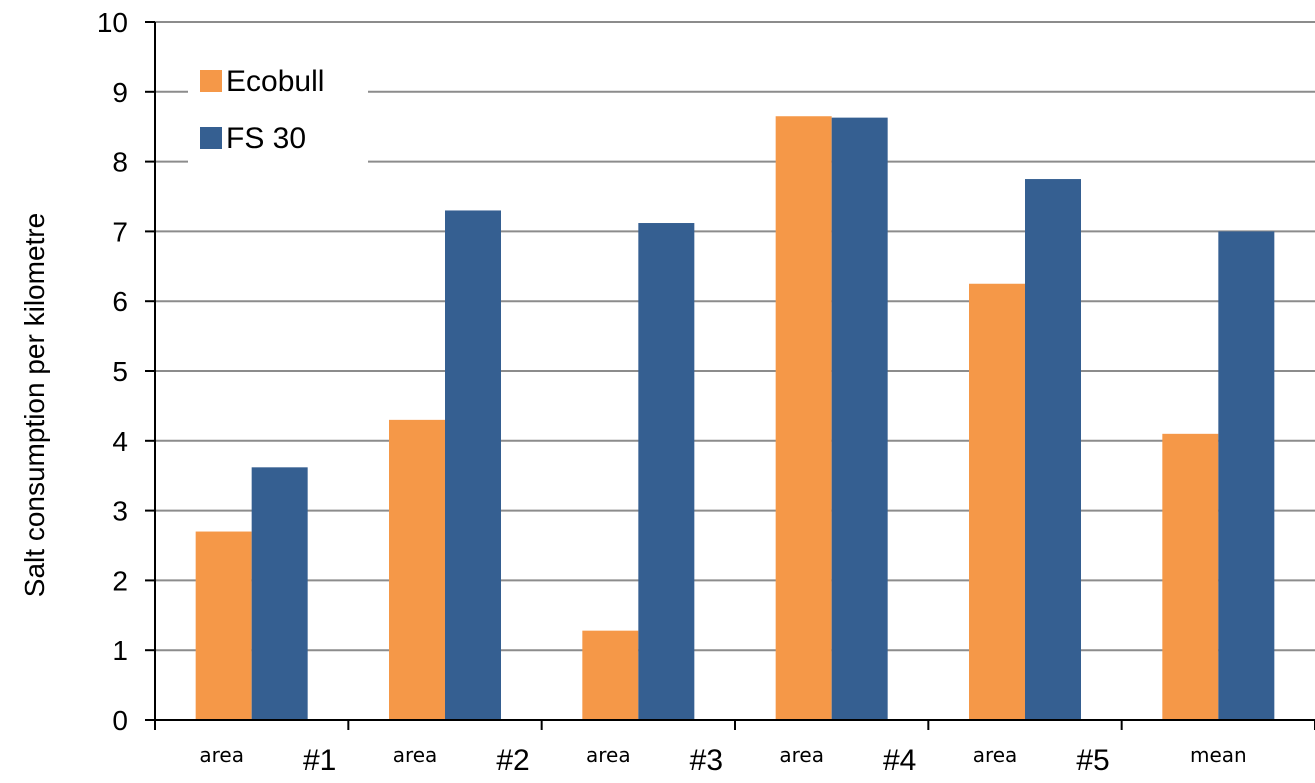  Describe the element at coordinates (120, 580) in the screenshot. I see `y-tick-label: 2` at that location.